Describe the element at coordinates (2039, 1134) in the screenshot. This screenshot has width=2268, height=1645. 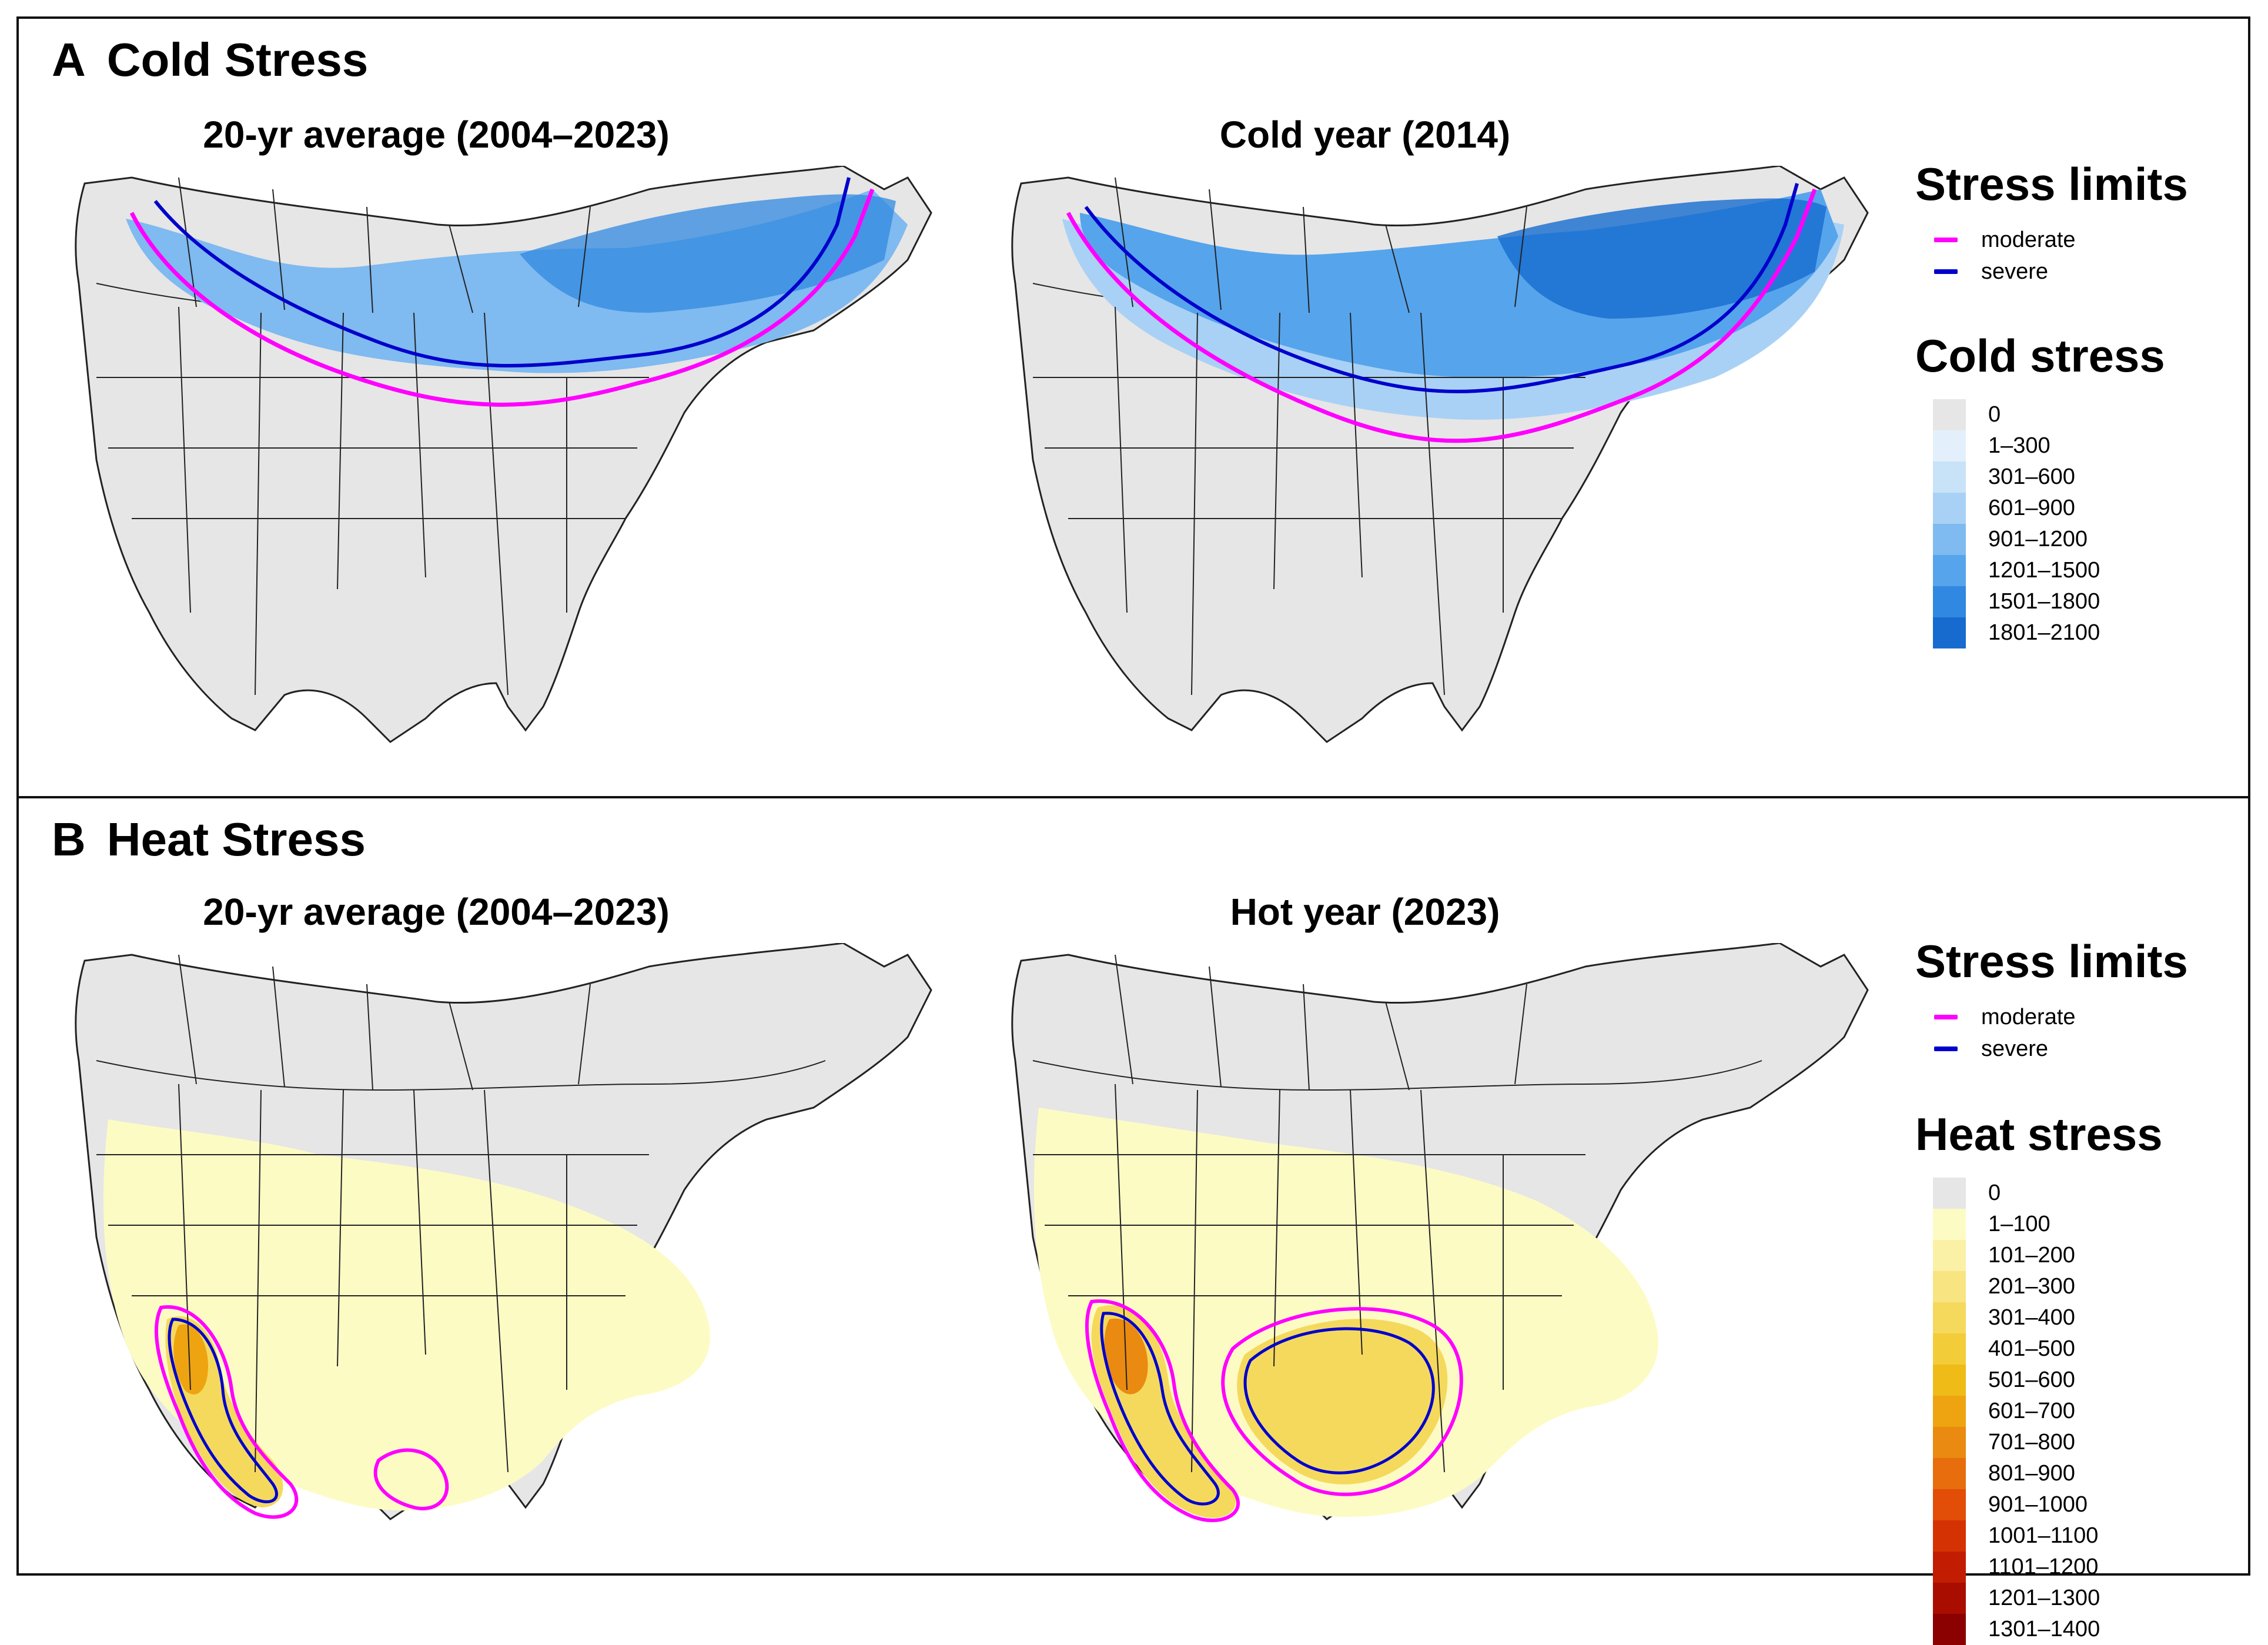
I see `legend-heat-stress-title: Heat stress` at that location.